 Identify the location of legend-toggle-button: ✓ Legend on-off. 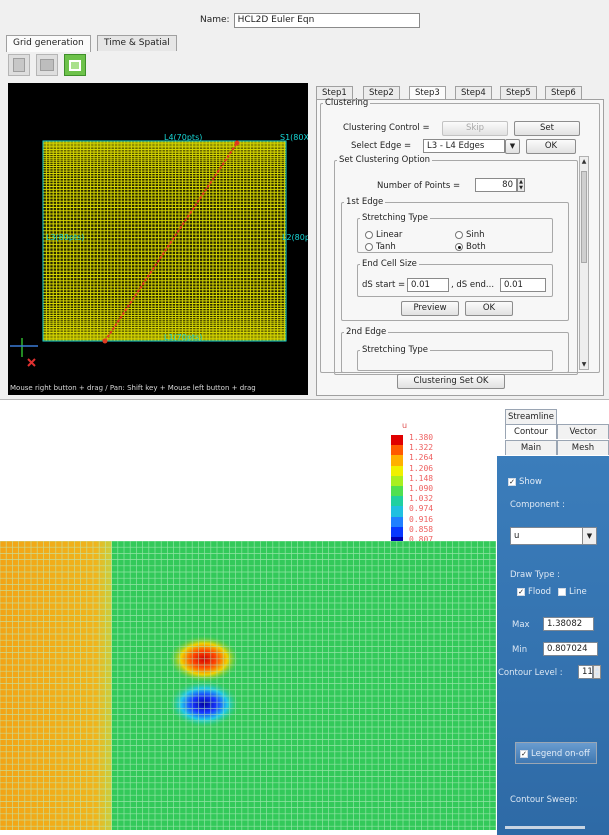
(556, 753).